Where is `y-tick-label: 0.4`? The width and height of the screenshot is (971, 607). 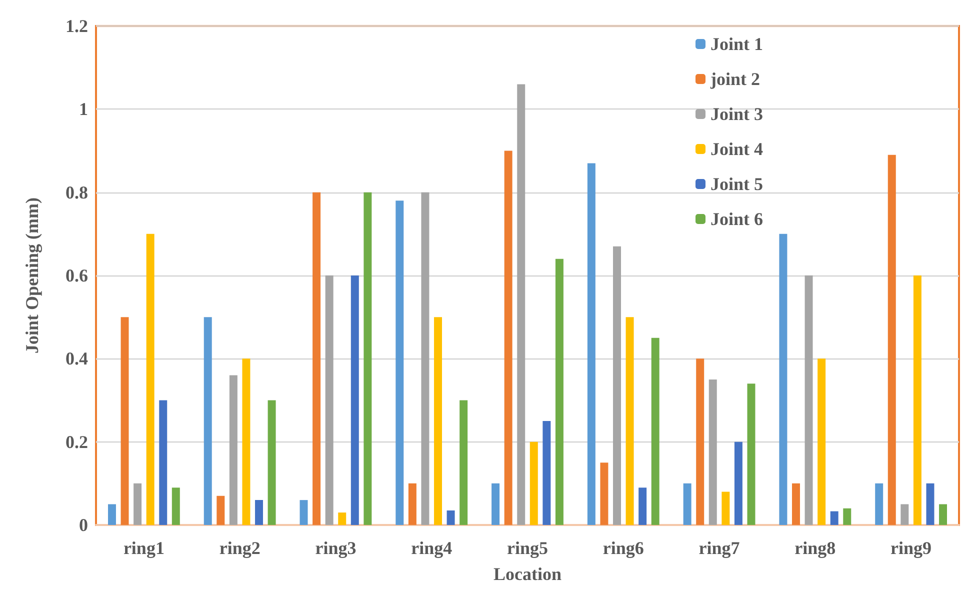 y-tick-label: 0.4 is located at coordinates (77, 358).